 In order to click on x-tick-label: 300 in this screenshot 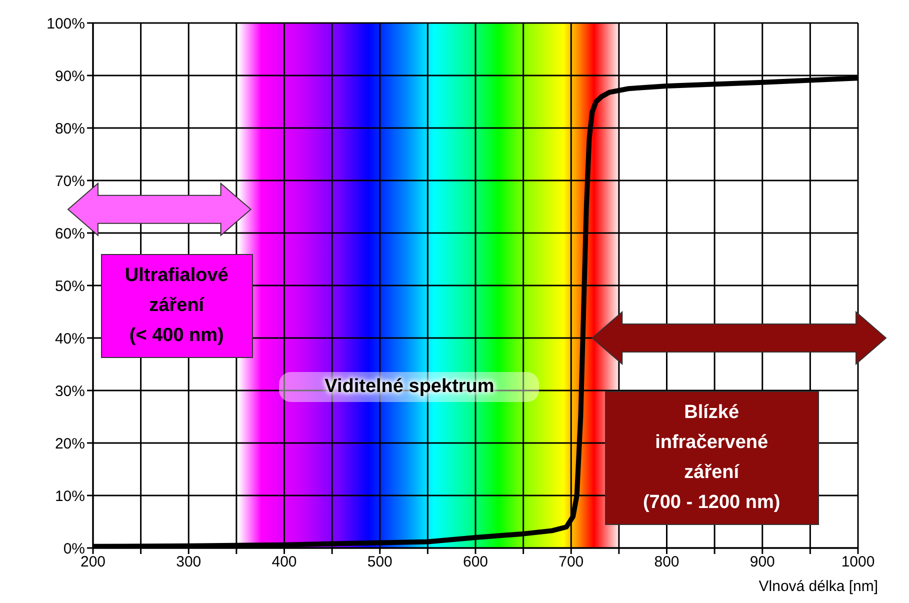, I will do `click(189, 562)`.